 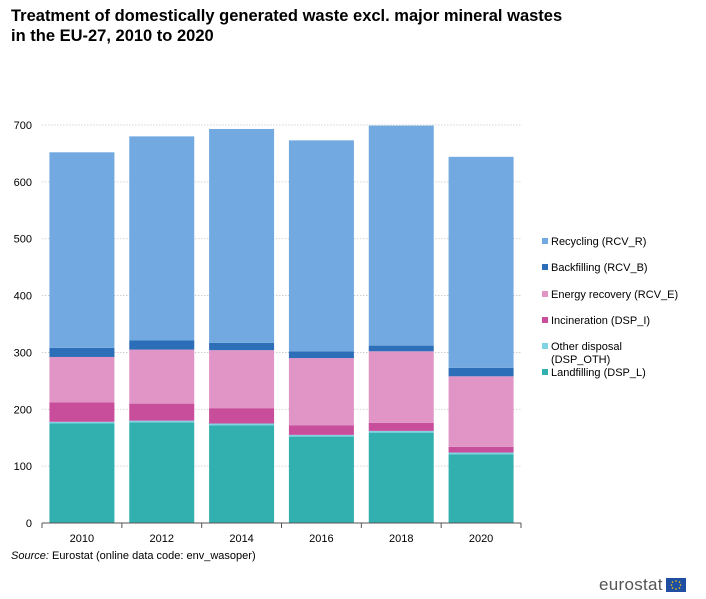 I want to click on y-tick-label: 600, so click(x=23, y=183).